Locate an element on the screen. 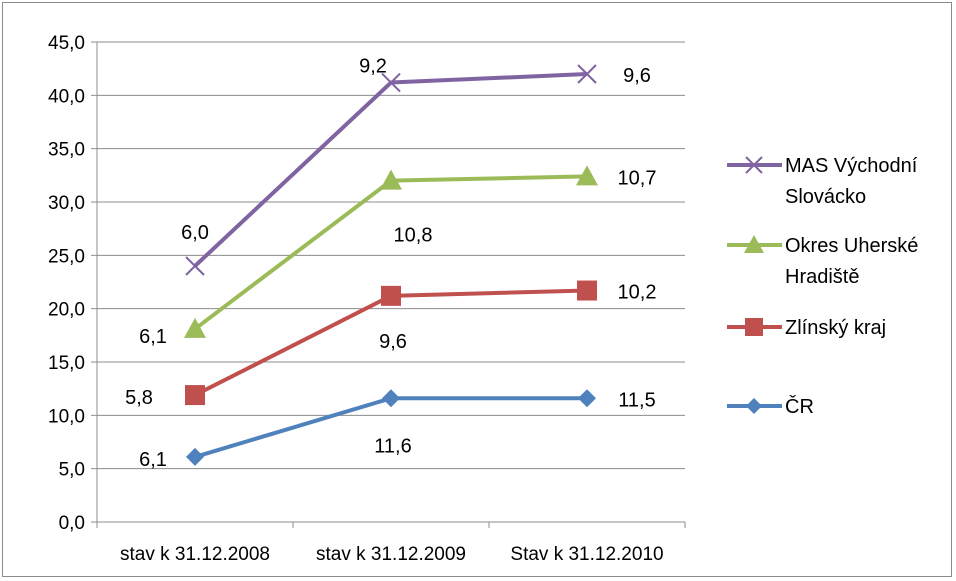 Image resolution: width=956 pixels, height=581 pixels. y-tick-label: 10,0 is located at coordinates (66, 416).